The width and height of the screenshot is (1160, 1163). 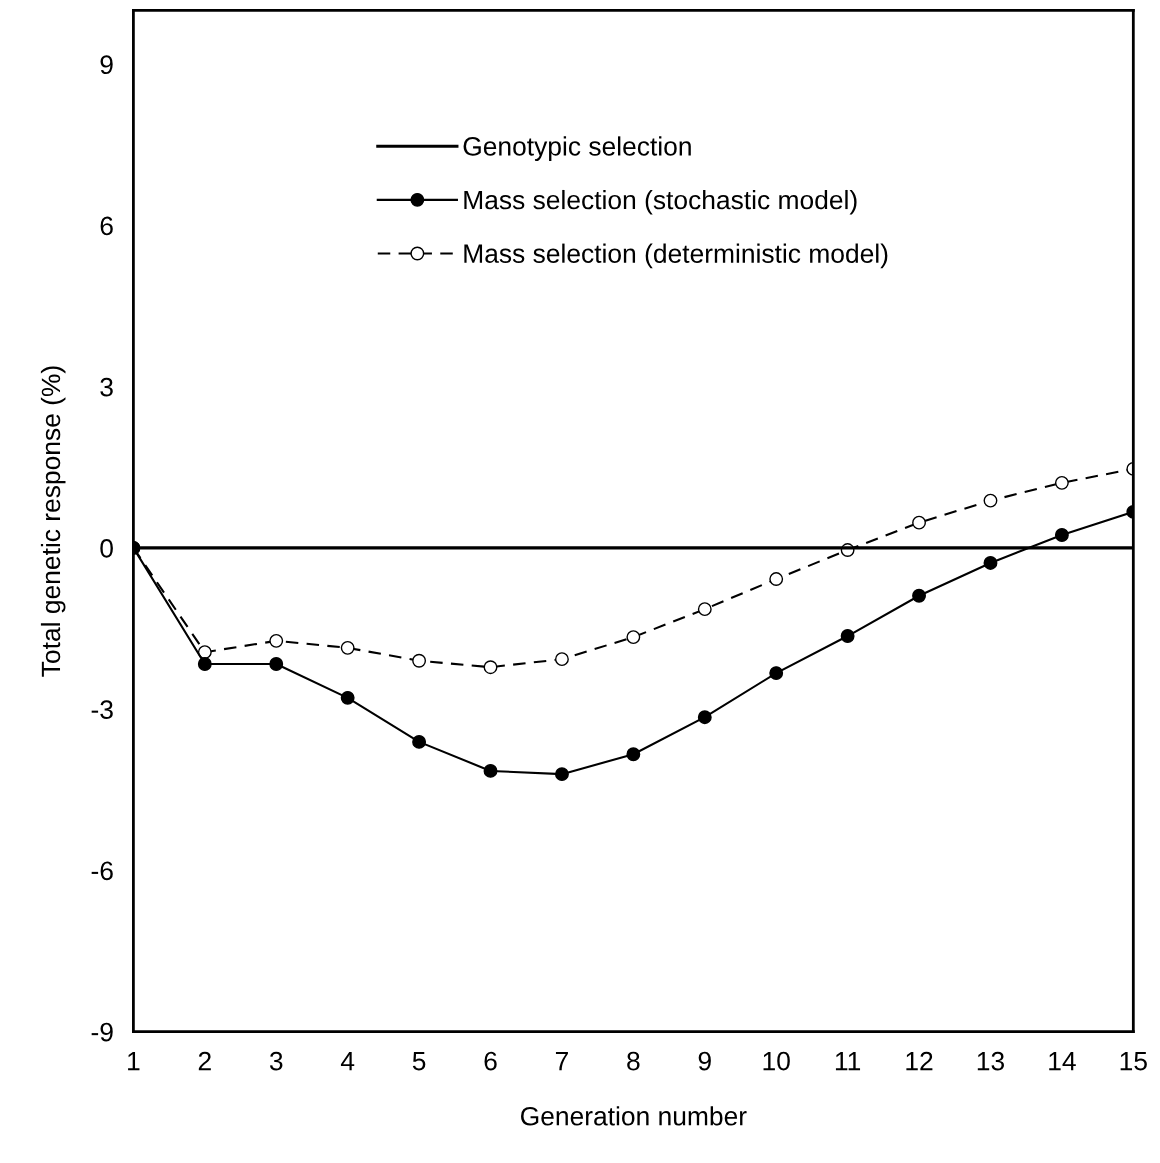 What do you see at coordinates (106, 65) in the screenshot?
I see `y-tick-label: 9` at bounding box center [106, 65].